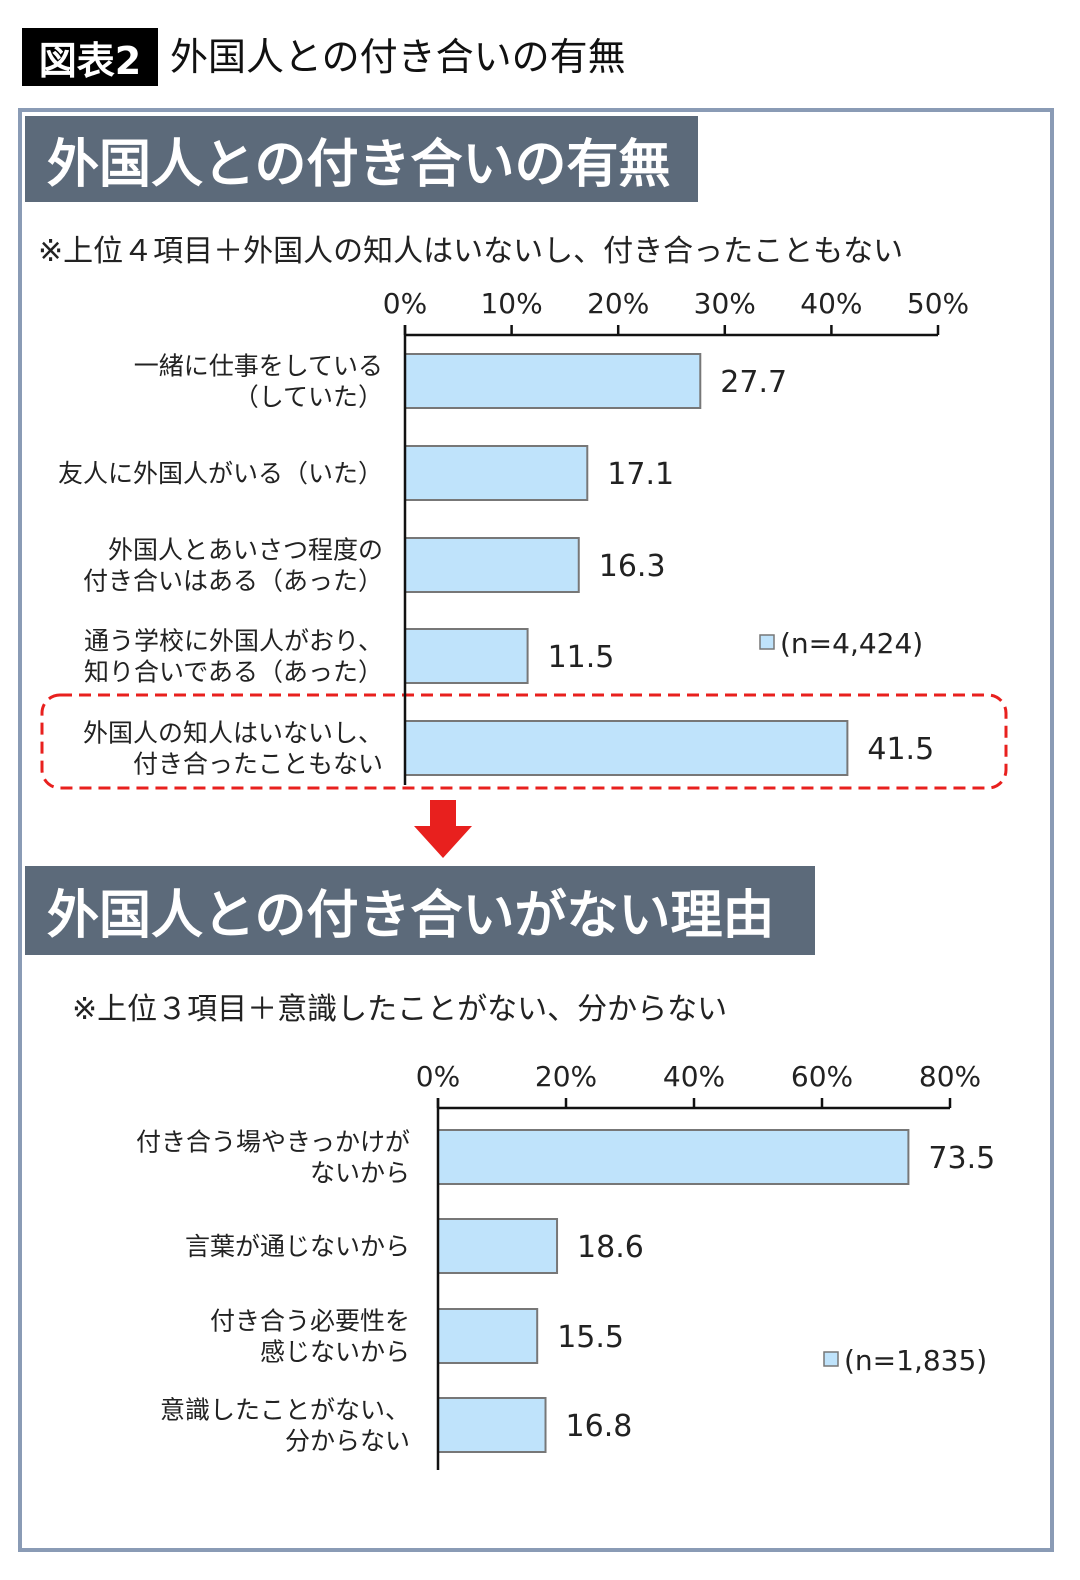 The image size is (1080, 1580). What do you see at coordinates (245, 550) in the screenshot?
I see `category-label: 外国人とあいさつ程度の` at bounding box center [245, 550].